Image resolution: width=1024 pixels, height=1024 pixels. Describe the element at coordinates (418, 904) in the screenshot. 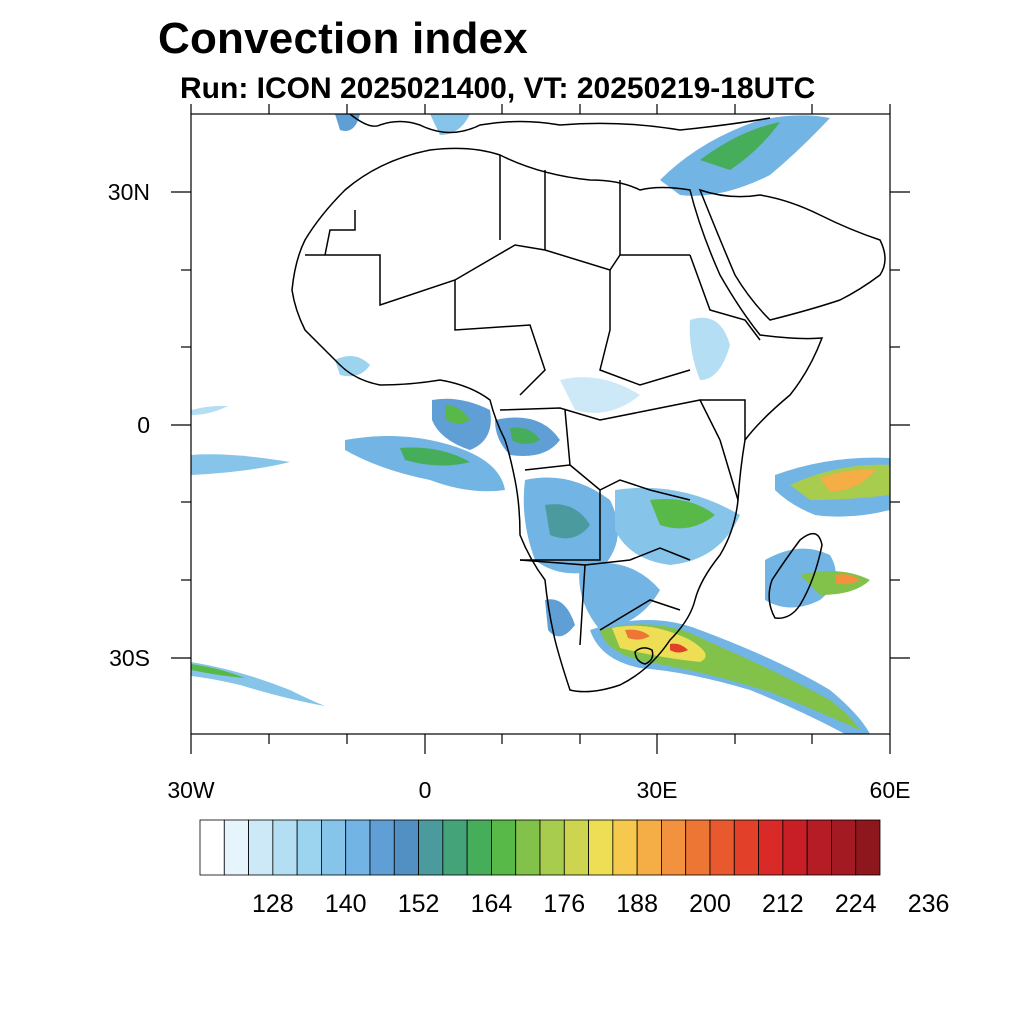

I see `colorbar-label: 152` at that location.